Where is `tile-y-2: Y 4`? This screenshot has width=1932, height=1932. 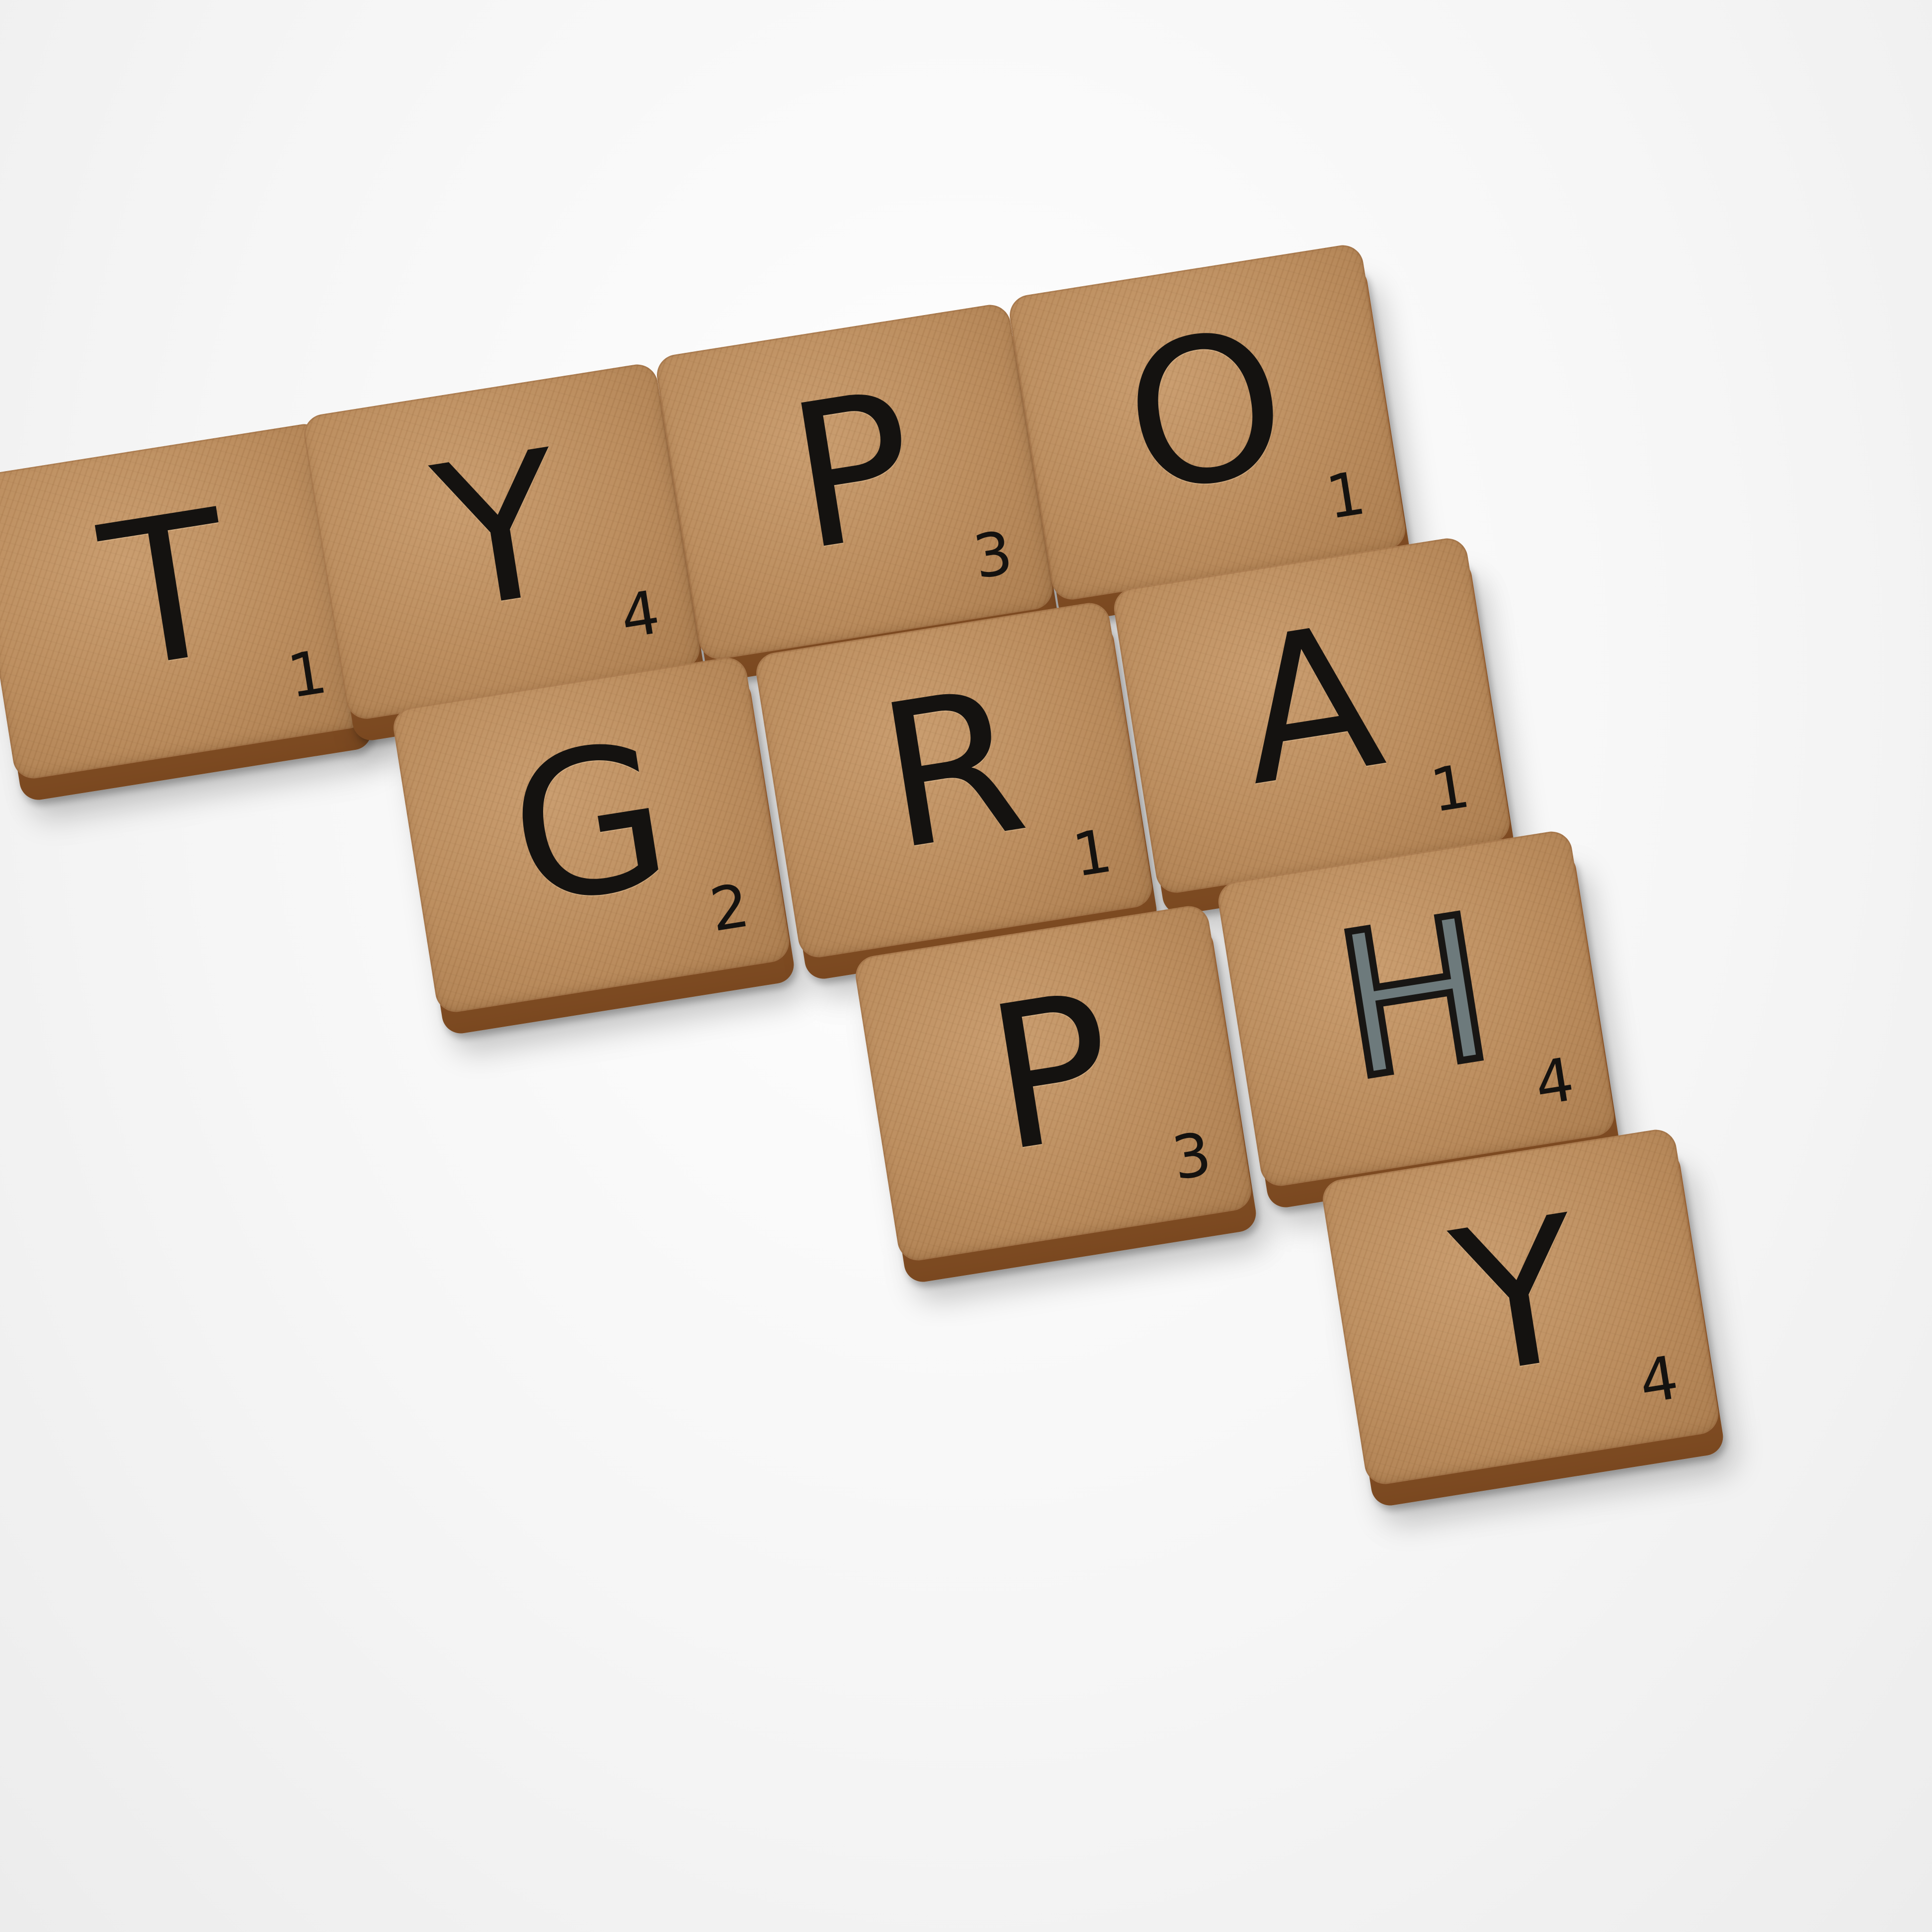 tile-y-2: Y 4 is located at coordinates (1522, 1318).